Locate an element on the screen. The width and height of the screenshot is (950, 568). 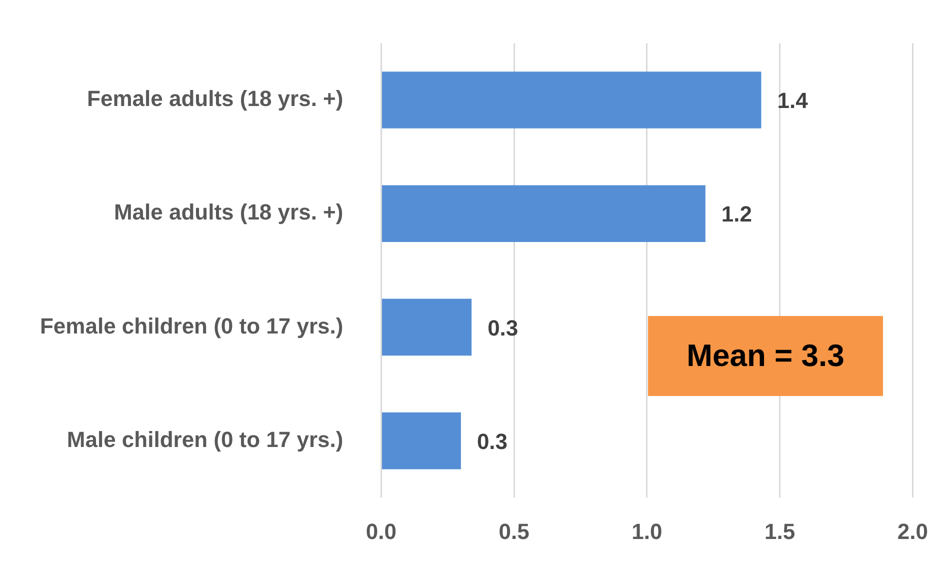
data-label: 1.4 is located at coordinates (793, 101).